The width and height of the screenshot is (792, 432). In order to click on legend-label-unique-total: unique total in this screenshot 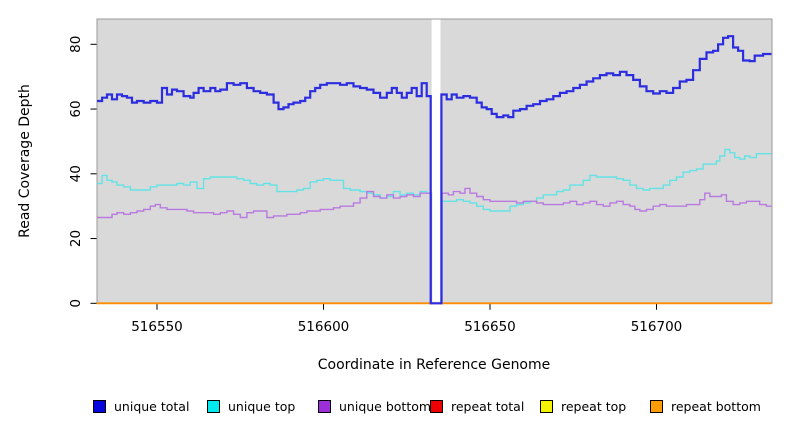, I will do `click(152, 406)`.